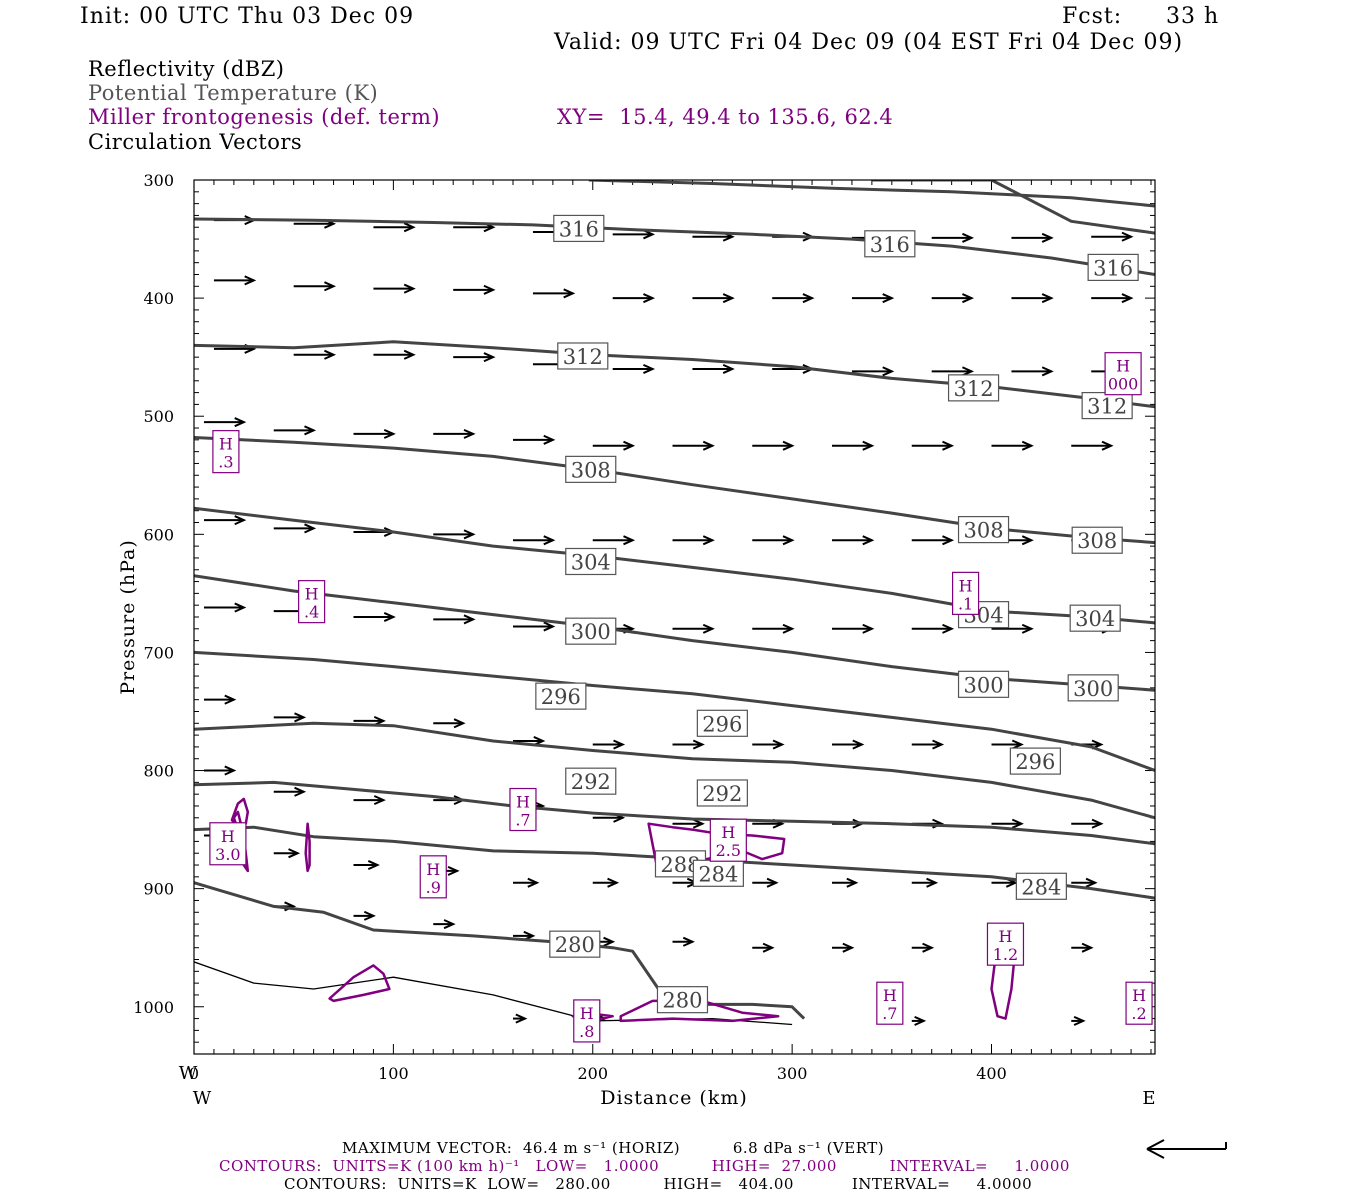 This screenshot has height=1200, width=1350. I want to click on frontogenesis-max-label: H.1, so click(965, 593).